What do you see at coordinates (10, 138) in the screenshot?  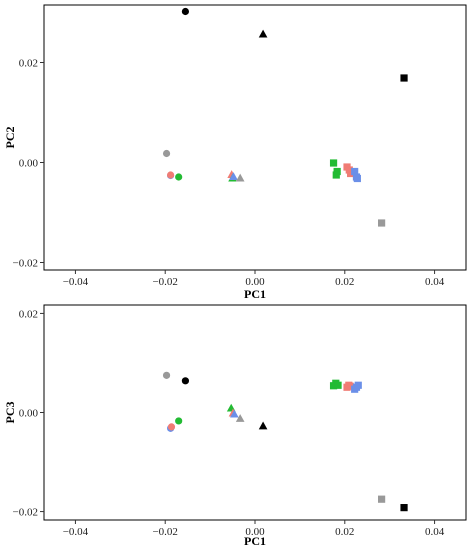 I see `y-axis-title: PC2` at bounding box center [10, 138].